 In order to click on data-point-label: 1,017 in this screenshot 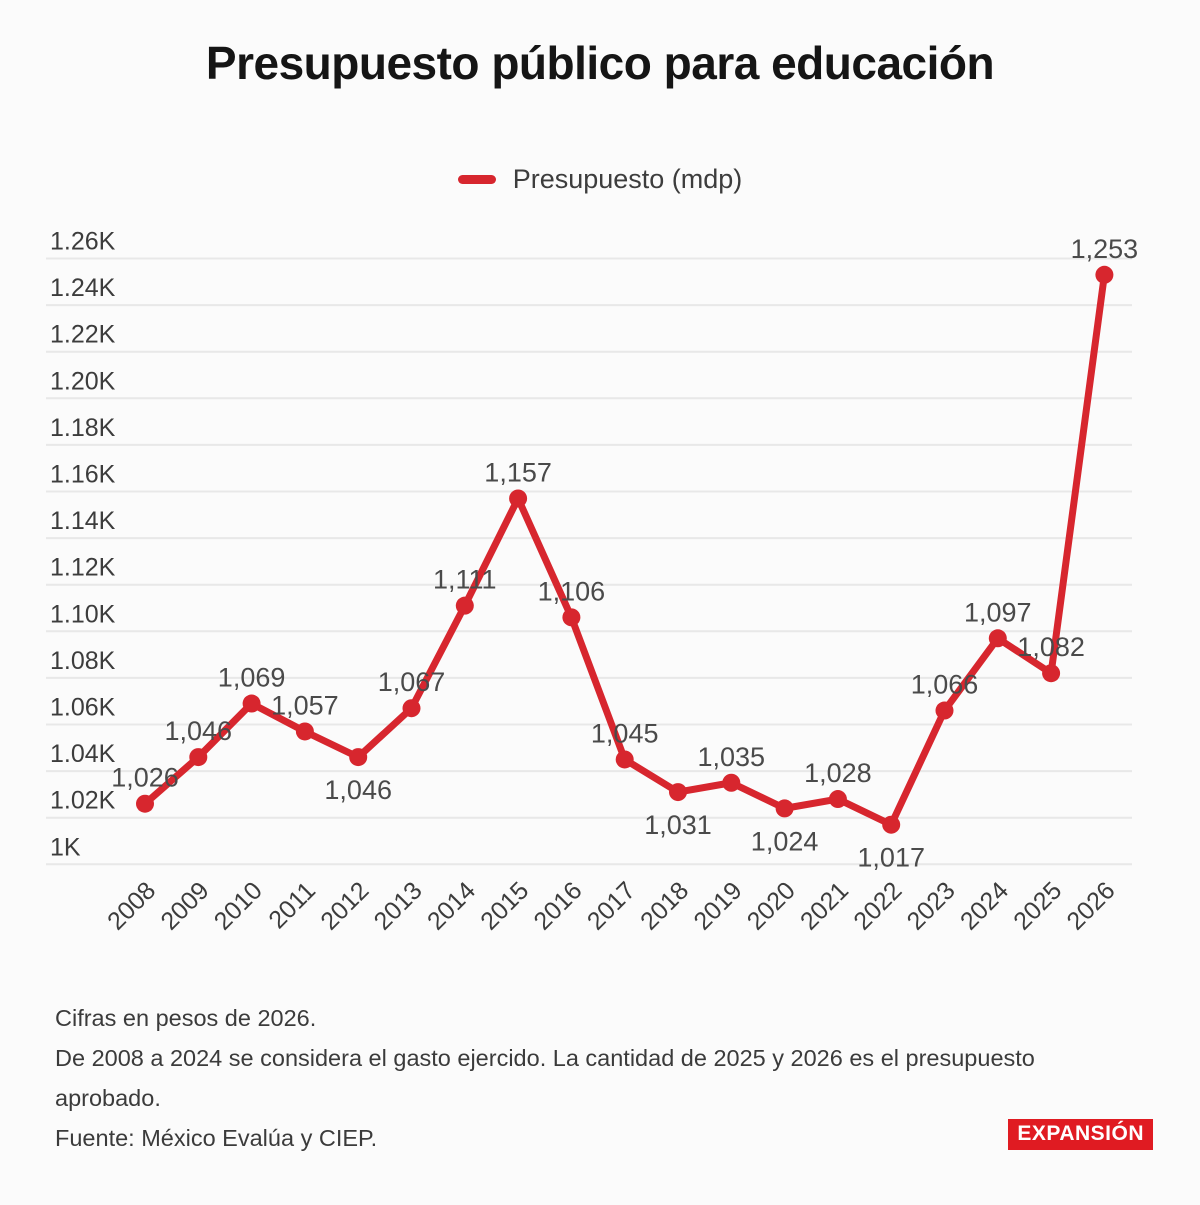, I will do `click(891, 858)`.